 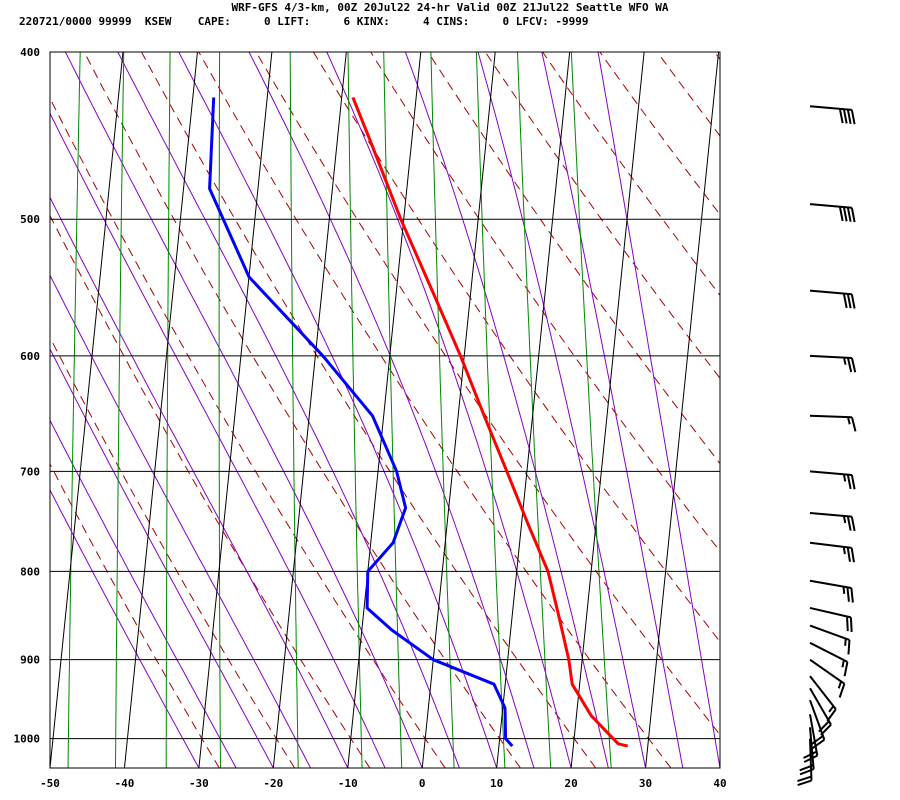 I want to click on pressure-tick-label: 1000, so click(x=27, y=739).